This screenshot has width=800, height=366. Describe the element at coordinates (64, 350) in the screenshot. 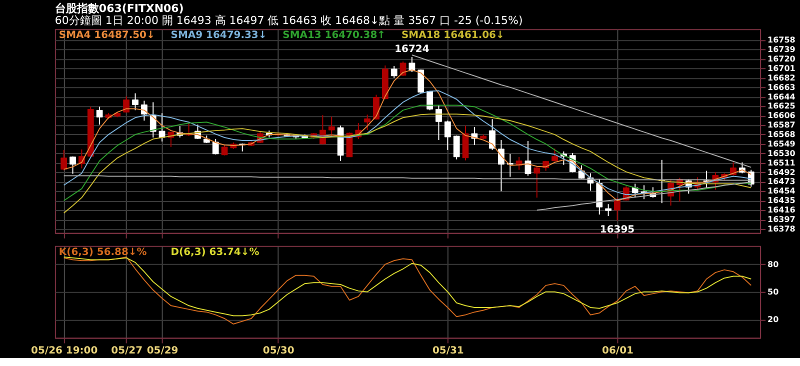

I see `x-tick-label: 05/26 19:00` at that location.